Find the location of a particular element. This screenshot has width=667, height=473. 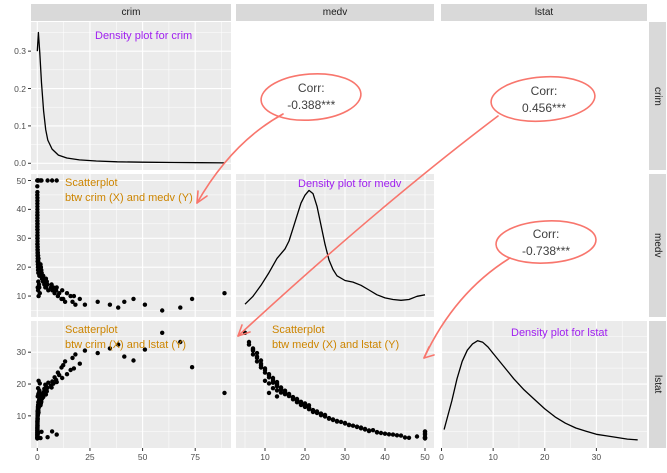

x-tick-label: 25 is located at coordinates (90, 457).